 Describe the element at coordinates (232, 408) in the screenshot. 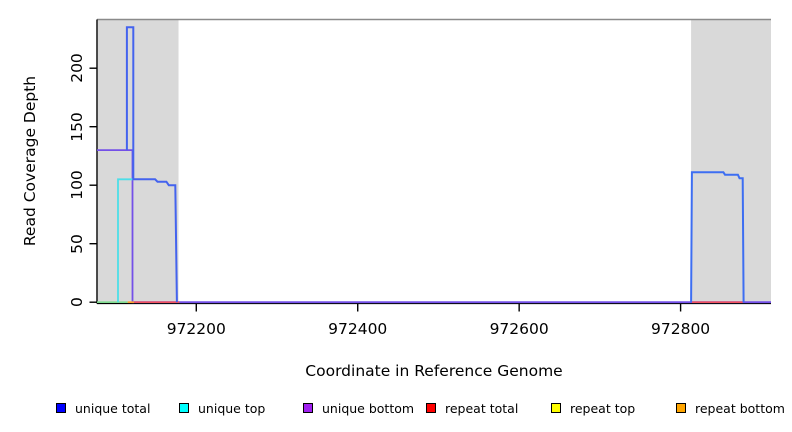

I see `legend-label: unique top` at that location.